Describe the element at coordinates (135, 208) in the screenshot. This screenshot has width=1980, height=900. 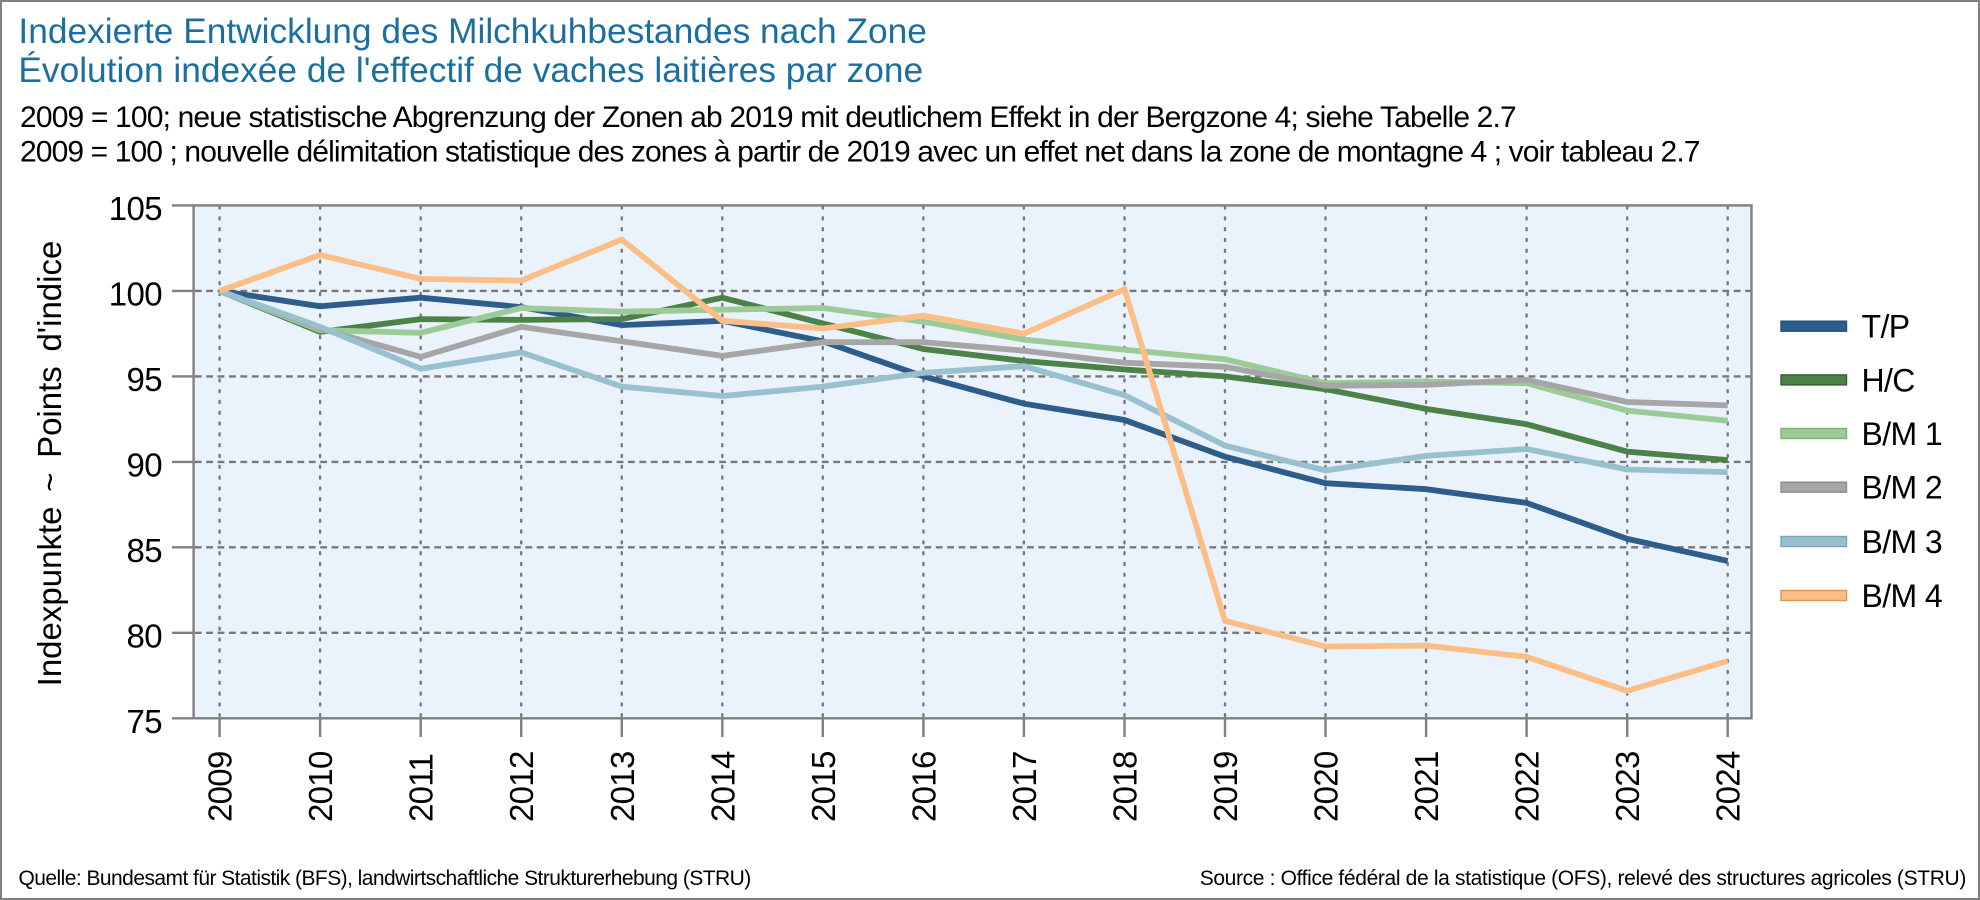
I see `svg-text: 105` at that location.